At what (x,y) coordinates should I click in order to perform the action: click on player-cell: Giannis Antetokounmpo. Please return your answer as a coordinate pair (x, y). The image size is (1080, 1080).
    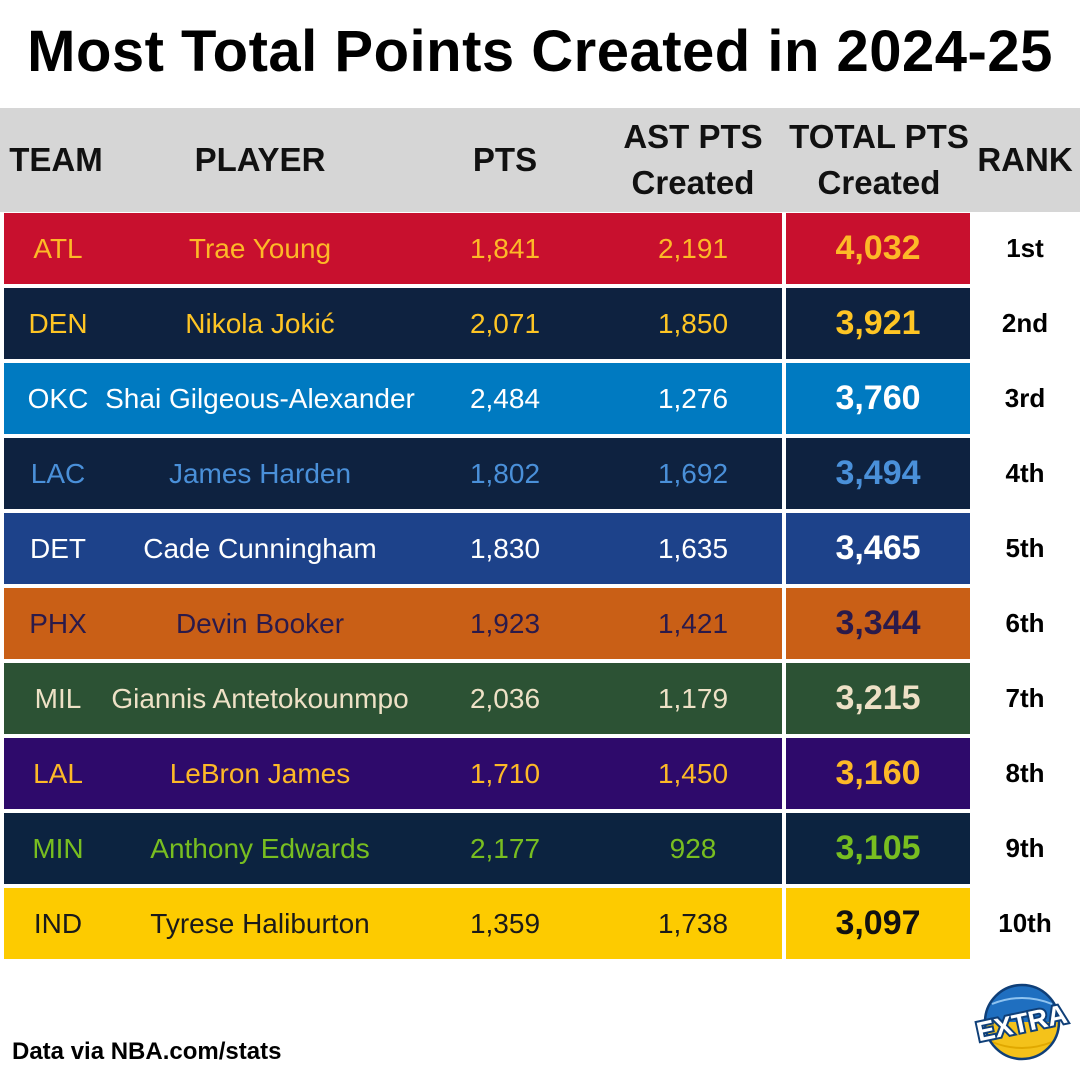
    Looking at the image, I should click on (260, 698).